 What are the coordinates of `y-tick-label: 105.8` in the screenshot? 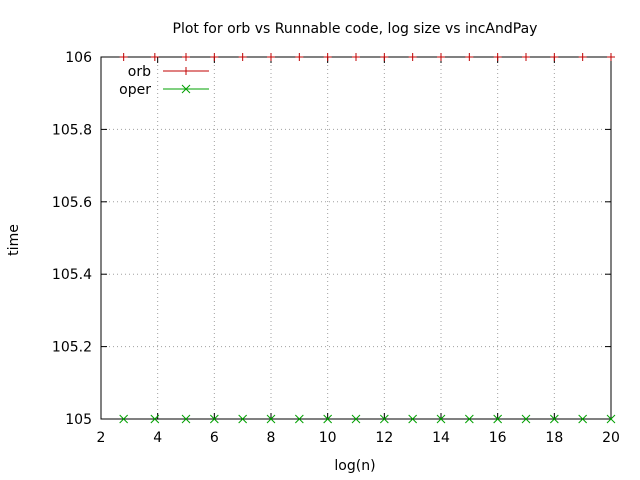 It's located at (72, 130).